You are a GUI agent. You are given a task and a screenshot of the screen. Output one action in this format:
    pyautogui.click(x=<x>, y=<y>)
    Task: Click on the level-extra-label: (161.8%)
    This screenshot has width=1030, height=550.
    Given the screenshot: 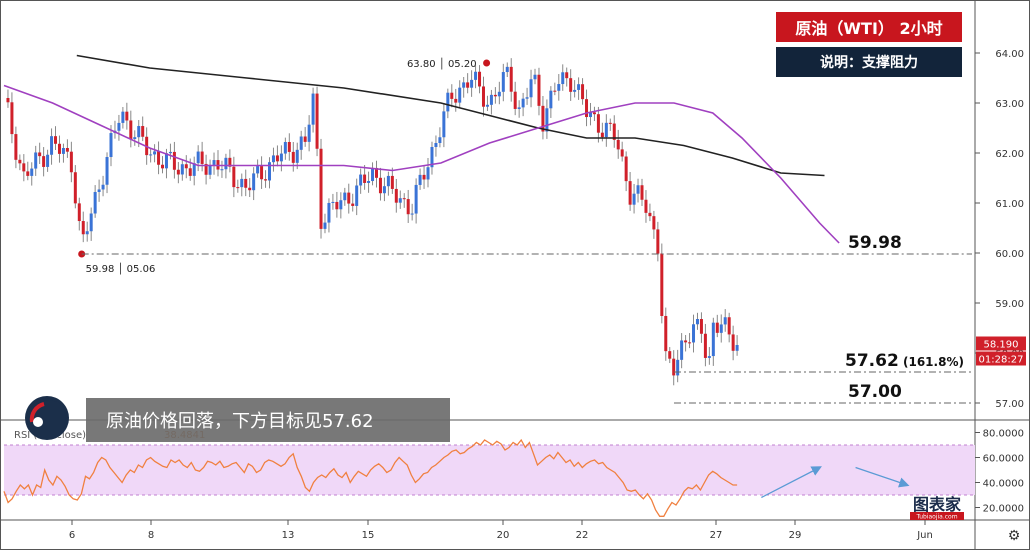 What is the action you would take?
    pyautogui.click(x=933, y=362)
    